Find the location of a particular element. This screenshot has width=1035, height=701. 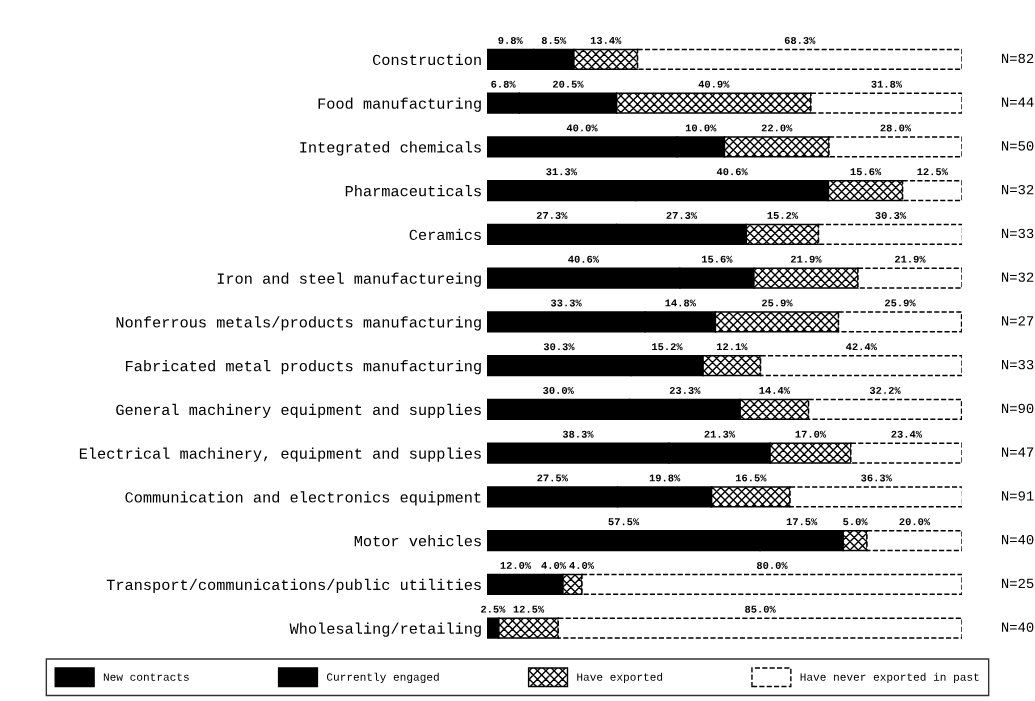

data-label: 30.0% is located at coordinates (558, 390).